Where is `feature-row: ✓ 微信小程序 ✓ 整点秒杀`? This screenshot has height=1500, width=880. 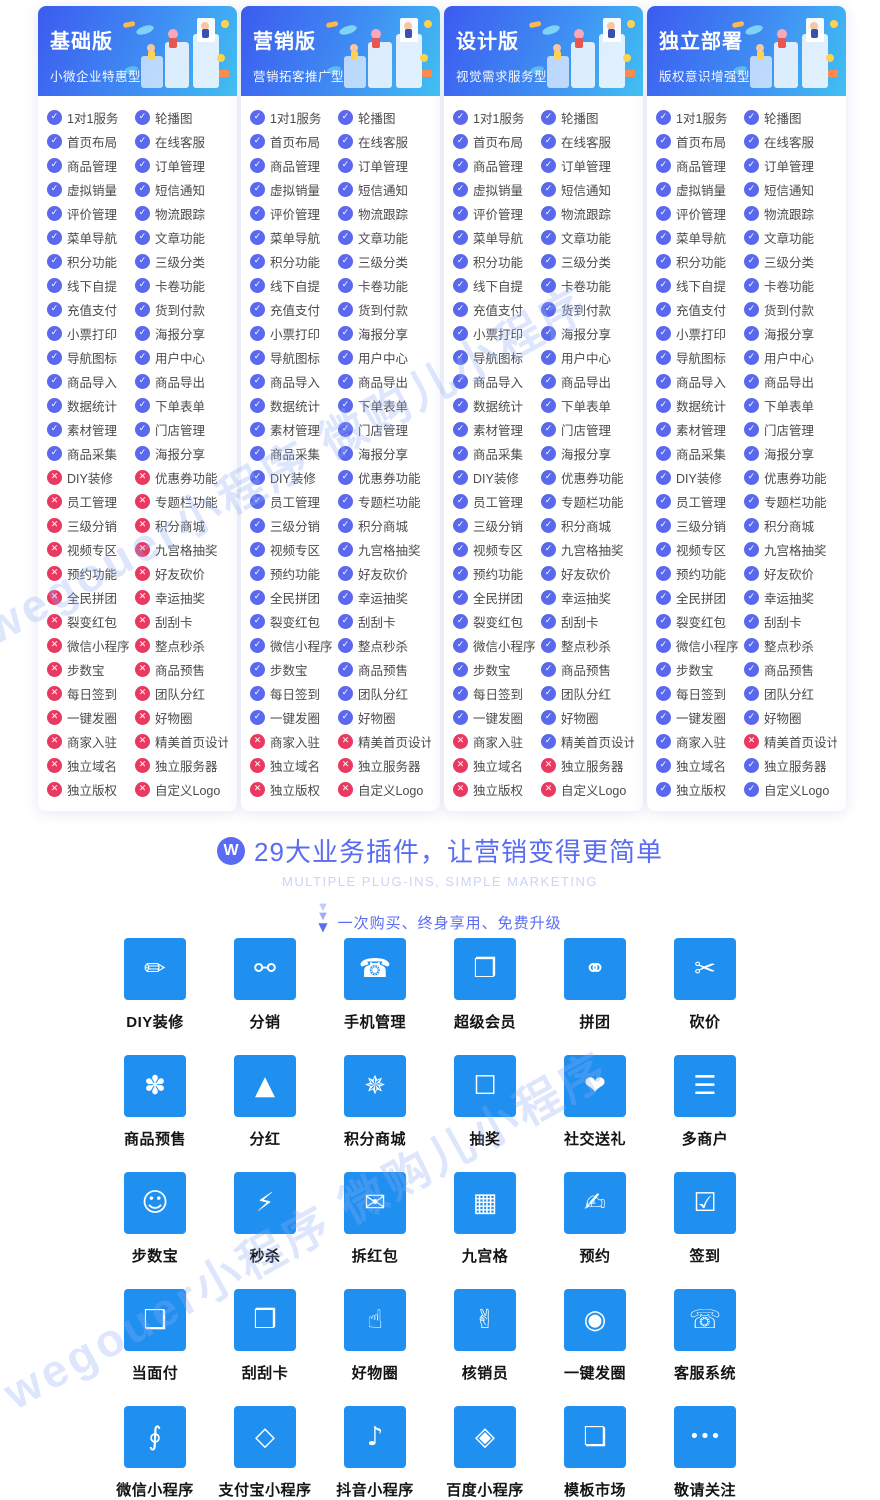 feature-row: ✓ 微信小程序 ✓ 整点秒杀 is located at coordinates (340, 645).